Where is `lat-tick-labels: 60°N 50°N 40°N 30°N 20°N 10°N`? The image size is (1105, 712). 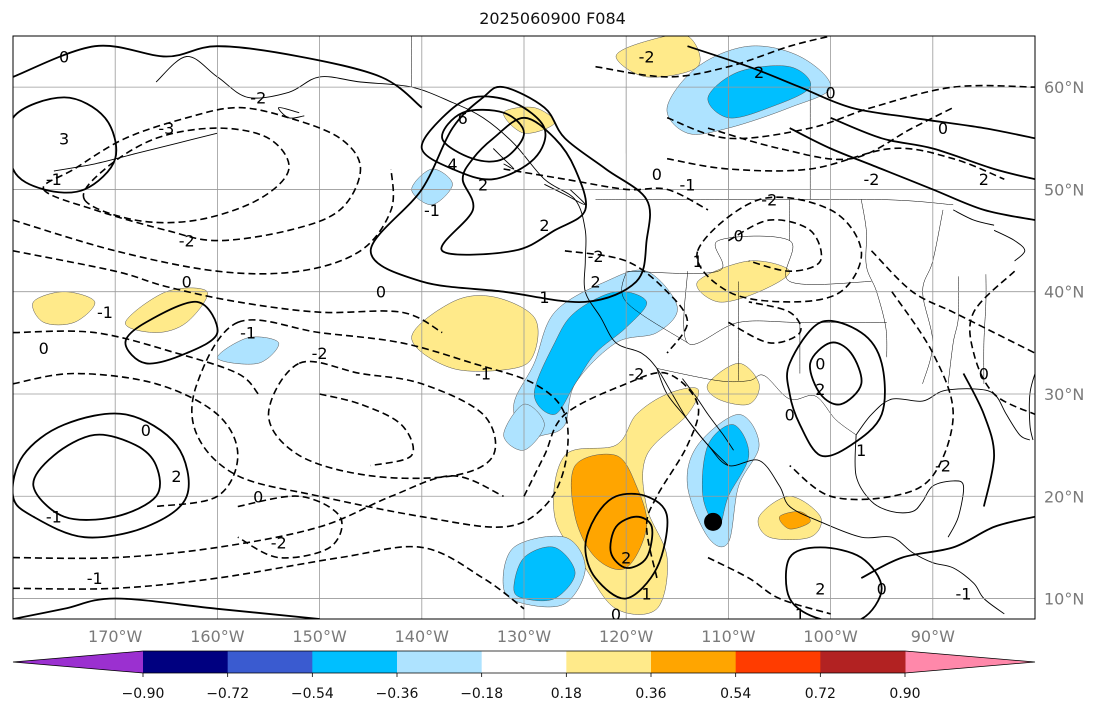
lat-tick-labels: 60°N 50°N 40°N 30°N 20°N 10°N is located at coordinates (1064, 343).